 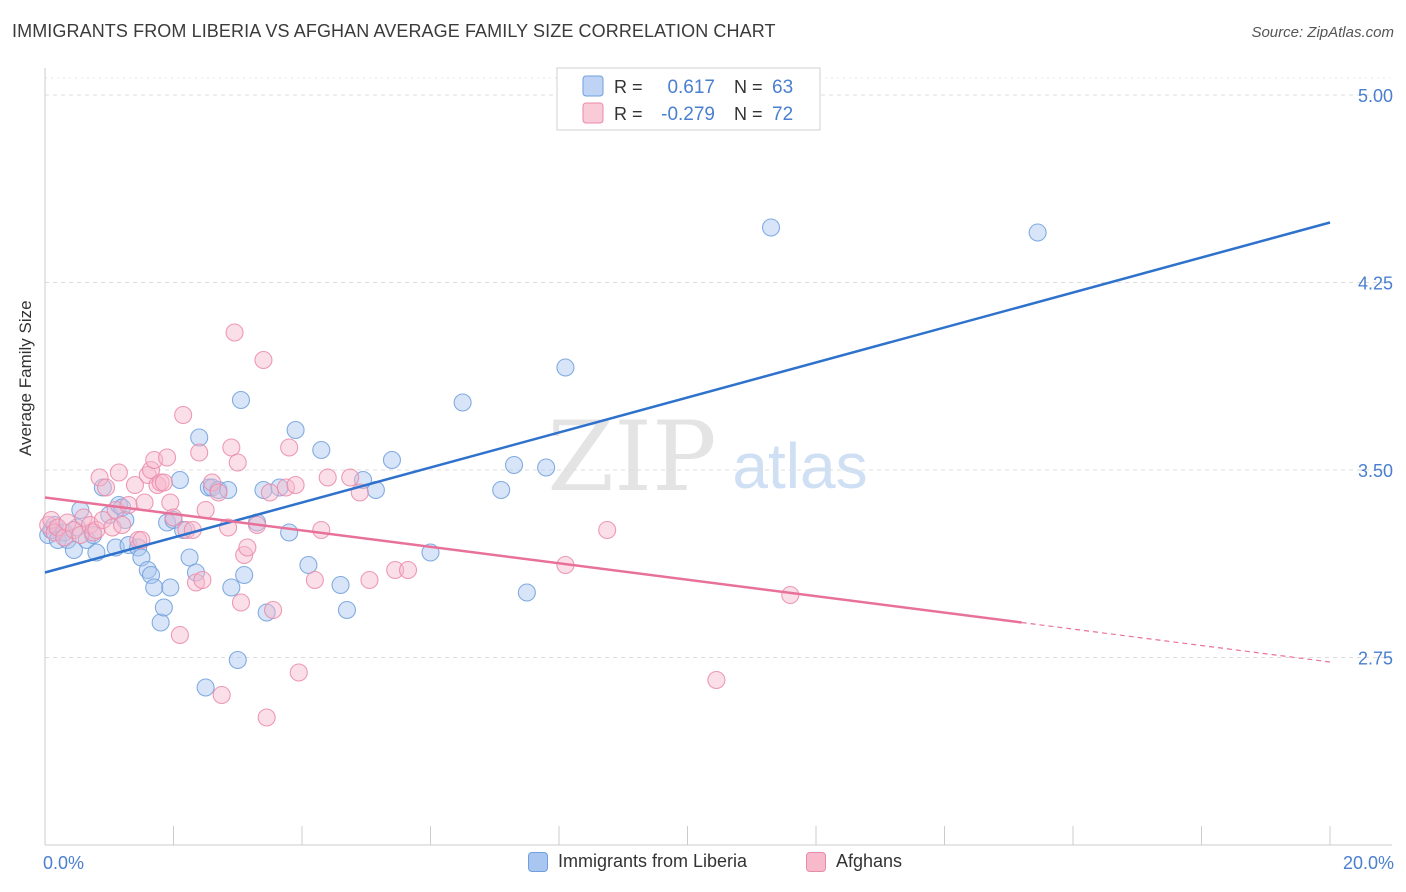 I want to click on x-tick-label-max: 20.0%, so click(x=1368, y=863).